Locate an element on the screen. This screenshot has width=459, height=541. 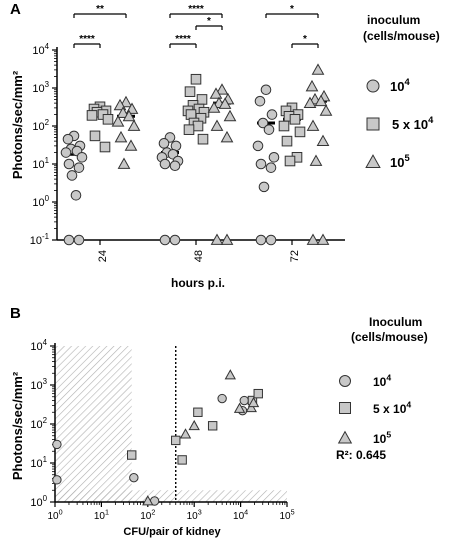
b-x-tick-label-2: 10² is located at coordinates (147, 515).